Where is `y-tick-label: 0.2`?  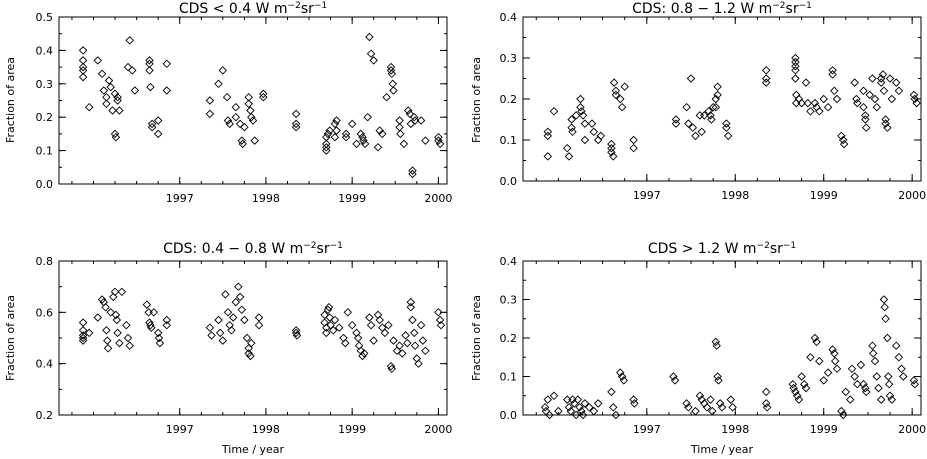 y-tick-label: 0.2 is located at coordinates (45, 415).